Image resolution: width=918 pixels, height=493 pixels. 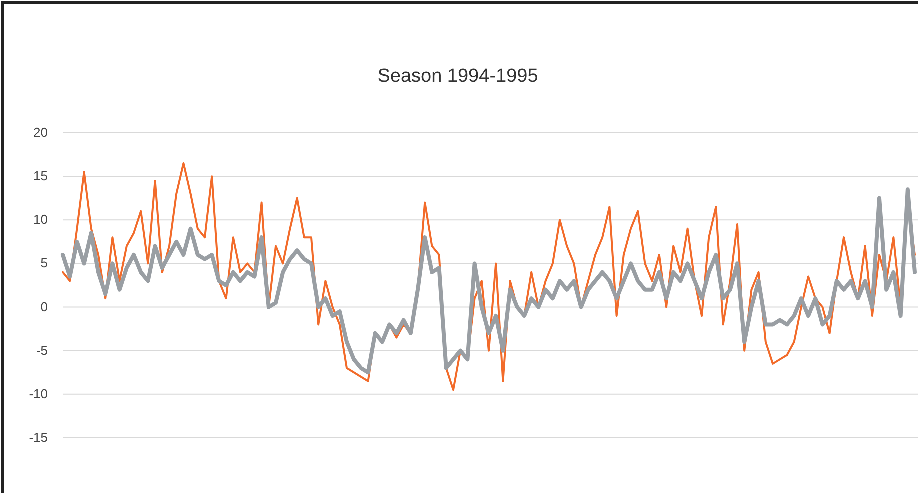 I want to click on chart-title: Season 1994-1995, so click(x=458, y=76).